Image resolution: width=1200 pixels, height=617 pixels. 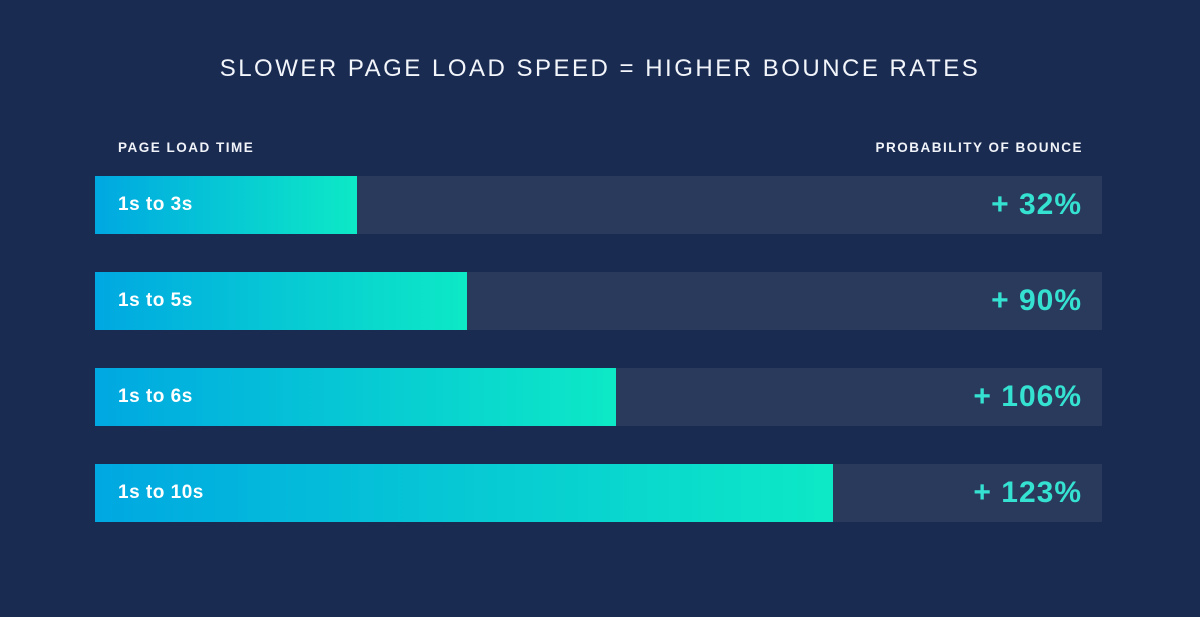 What do you see at coordinates (155, 300) in the screenshot?
I see `bar-label: 1s to 5s` at bounding box center [155, 300].